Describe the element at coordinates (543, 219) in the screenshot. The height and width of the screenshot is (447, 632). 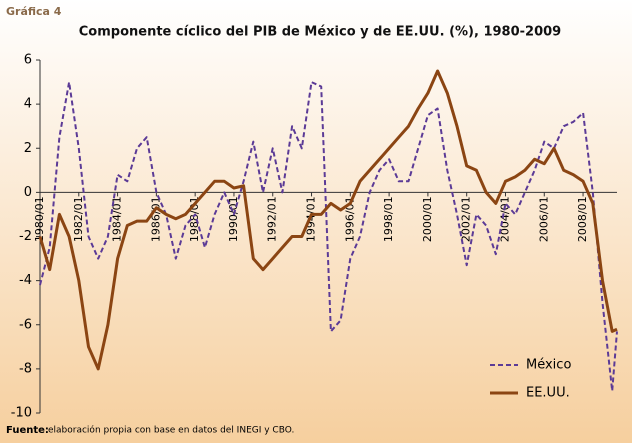
I see `x-tick-label: 2006/01` at that location.